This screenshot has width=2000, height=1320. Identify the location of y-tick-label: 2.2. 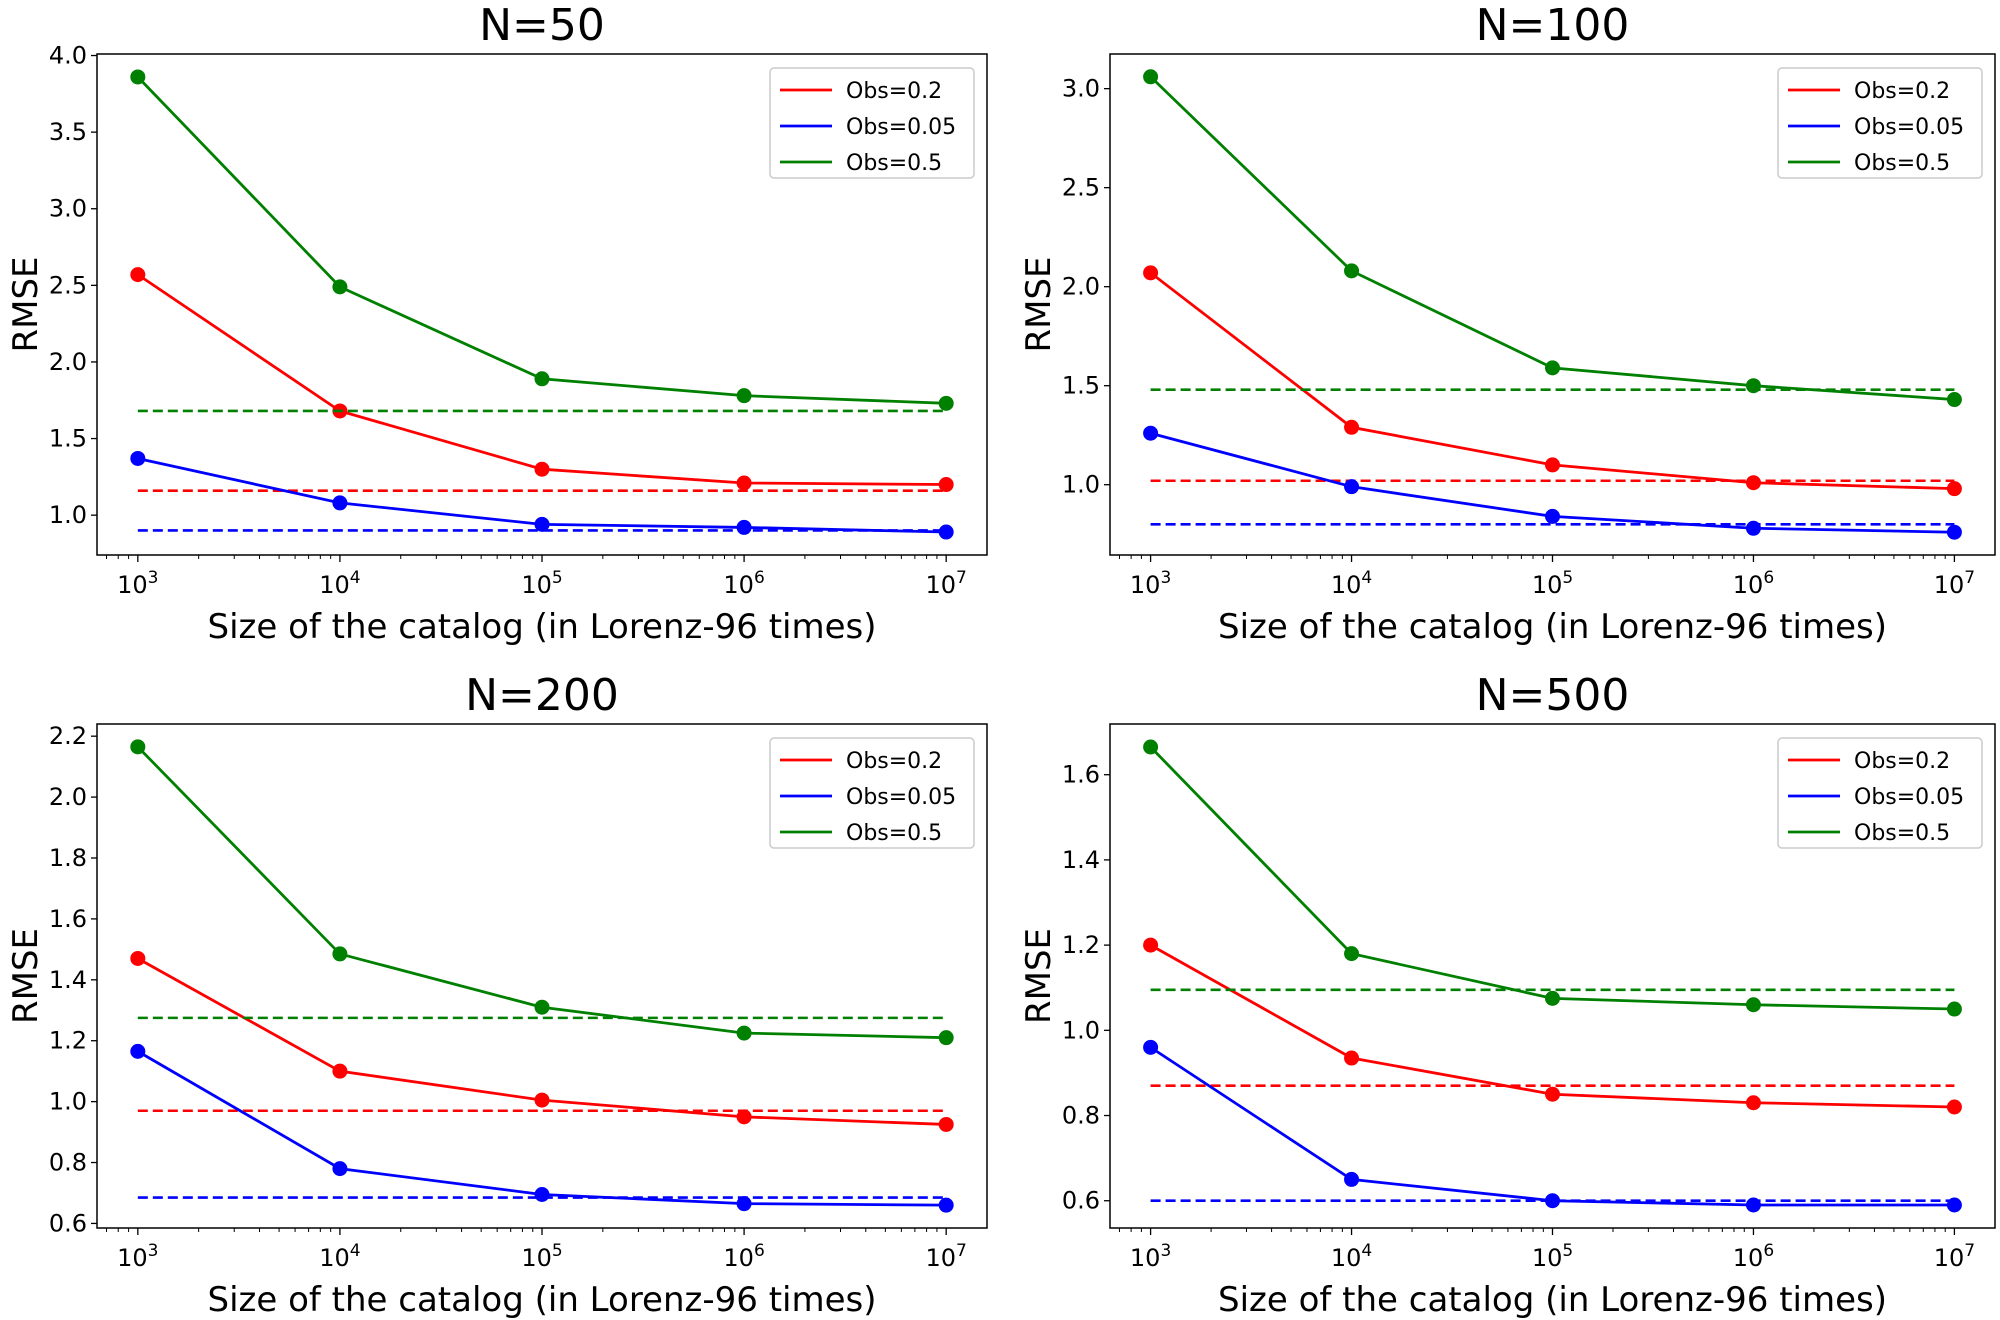
(68, 736).